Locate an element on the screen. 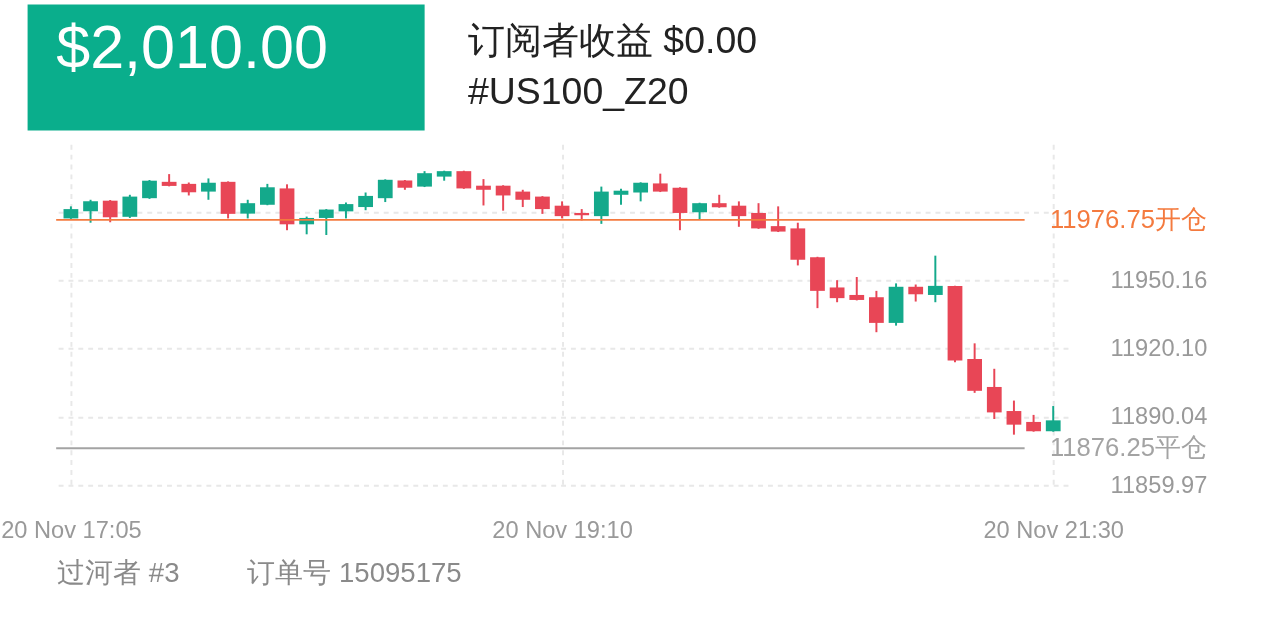 This screenshot has width=1266, height=633. text: 过河者 #3 is located at coordinates (118, 572).